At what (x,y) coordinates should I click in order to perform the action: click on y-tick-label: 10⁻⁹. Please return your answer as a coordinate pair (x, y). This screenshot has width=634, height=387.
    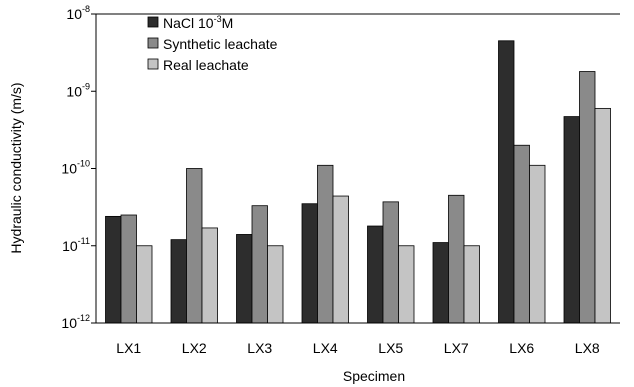
    Looking at the image, I should click on (78, 90).